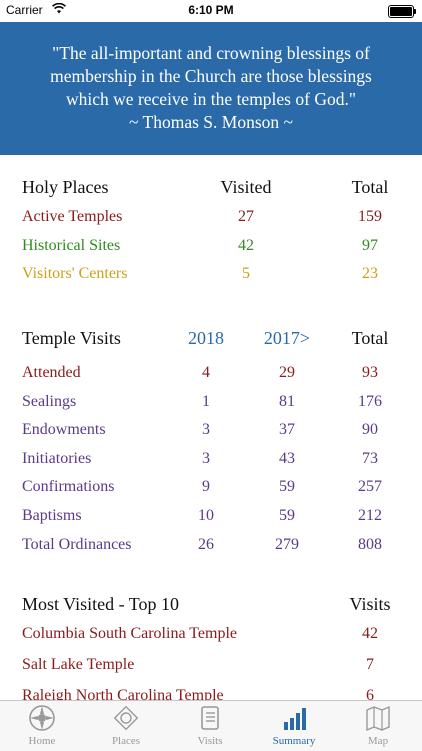 The height and width of the screenshot is (751, 422). I want to click on year-2017-value: 29, so click(287, 372).